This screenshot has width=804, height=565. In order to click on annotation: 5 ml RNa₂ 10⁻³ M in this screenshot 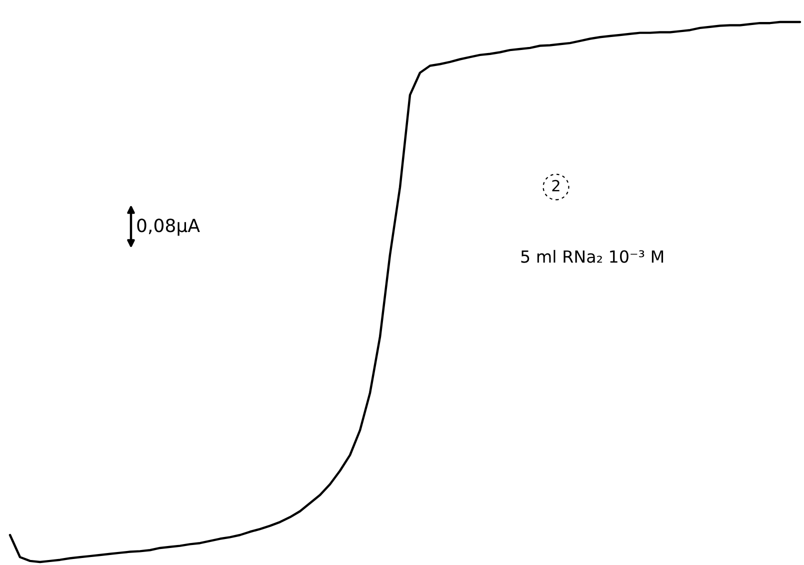, I will do `click(592, 256)`.